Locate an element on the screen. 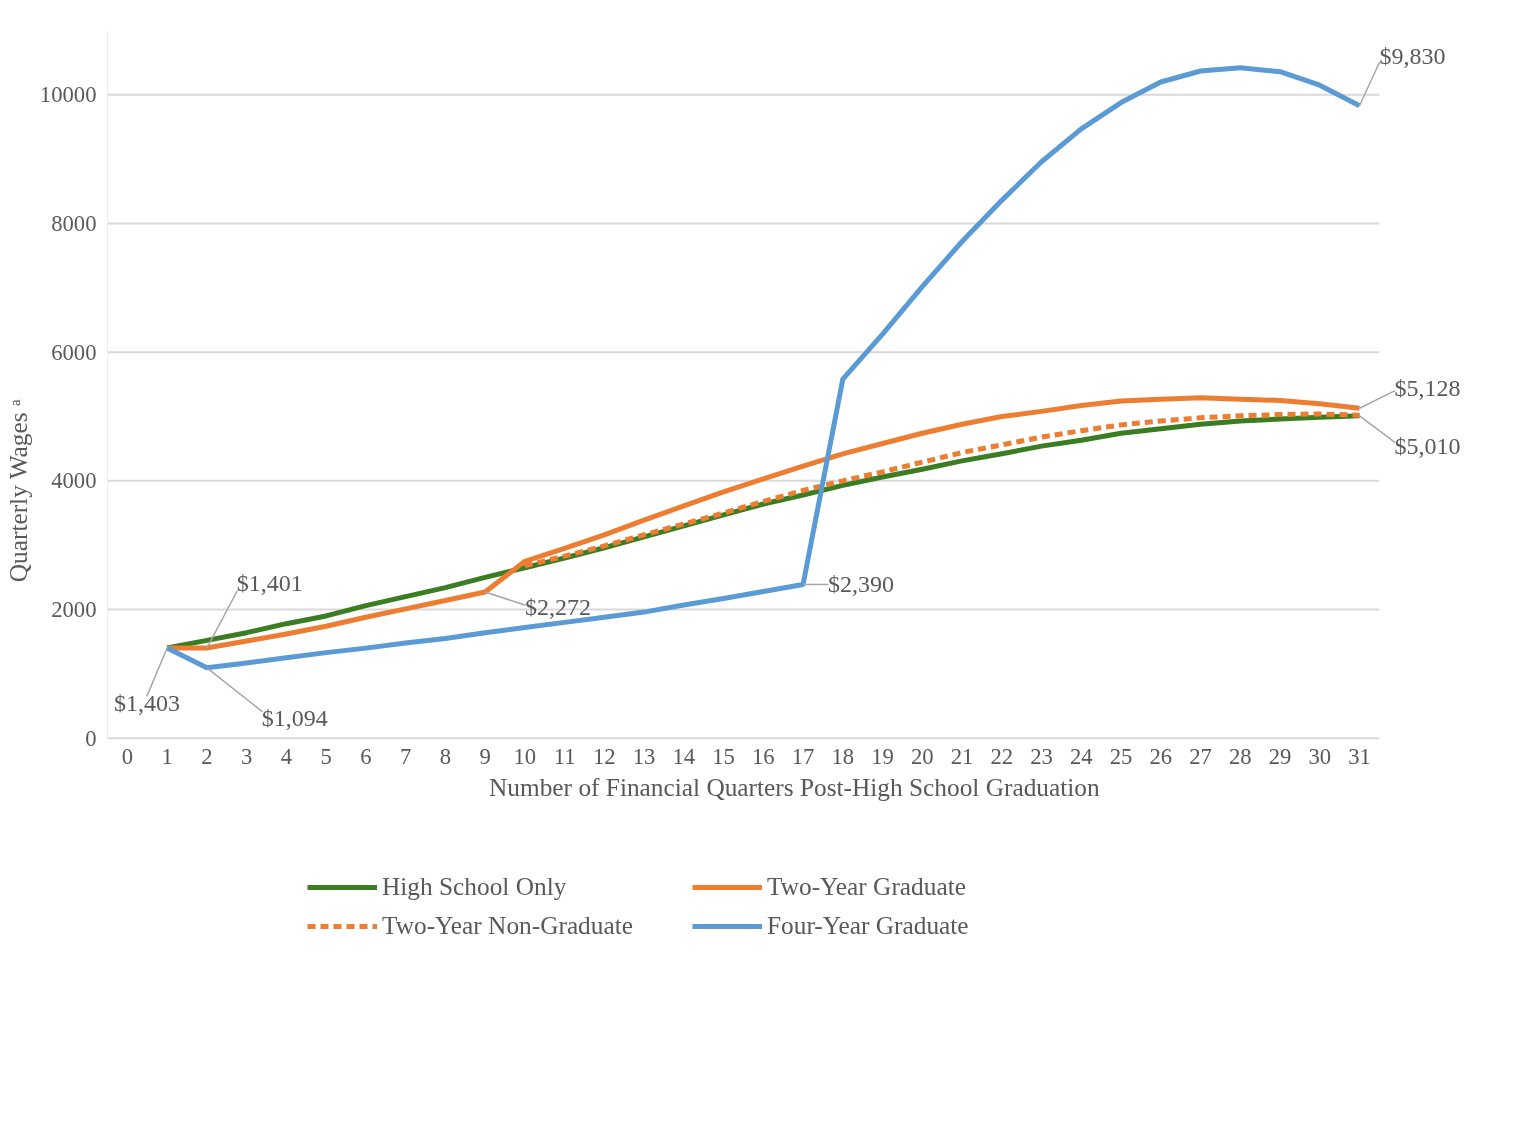 This screenshot has height=1147, width=1523. y-tick-label: 0 is located at coordinates (91, 738).